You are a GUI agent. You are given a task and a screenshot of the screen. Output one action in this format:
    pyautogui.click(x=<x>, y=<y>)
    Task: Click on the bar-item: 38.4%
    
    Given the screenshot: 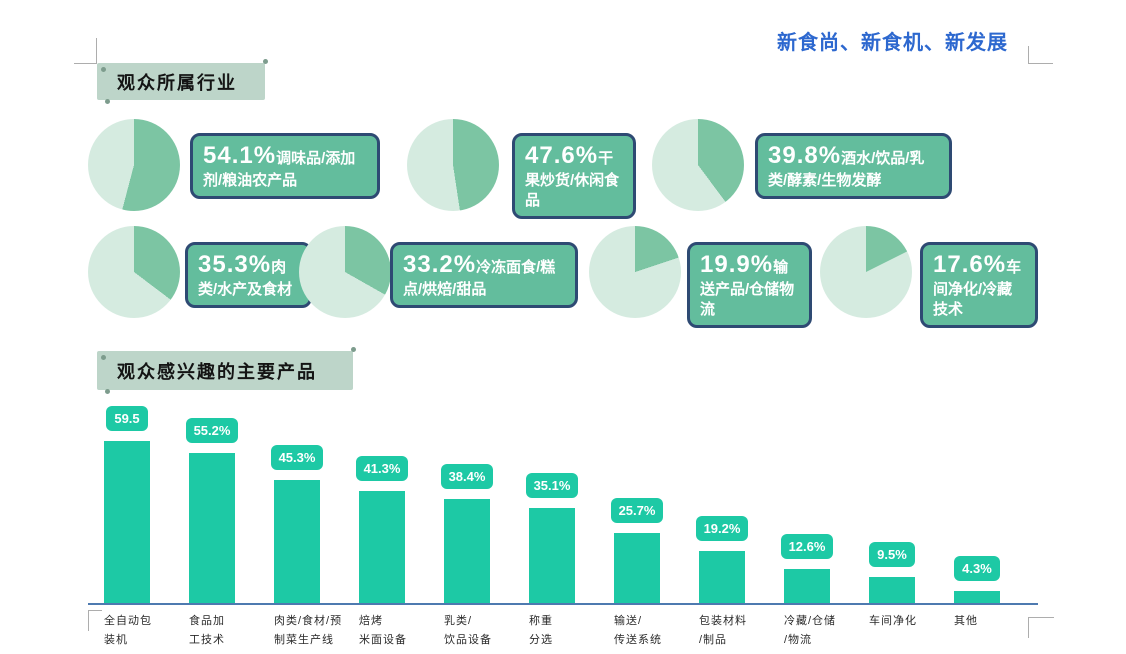 What is the action you would take?
    pyautogui.click(x=467, y=533)
    